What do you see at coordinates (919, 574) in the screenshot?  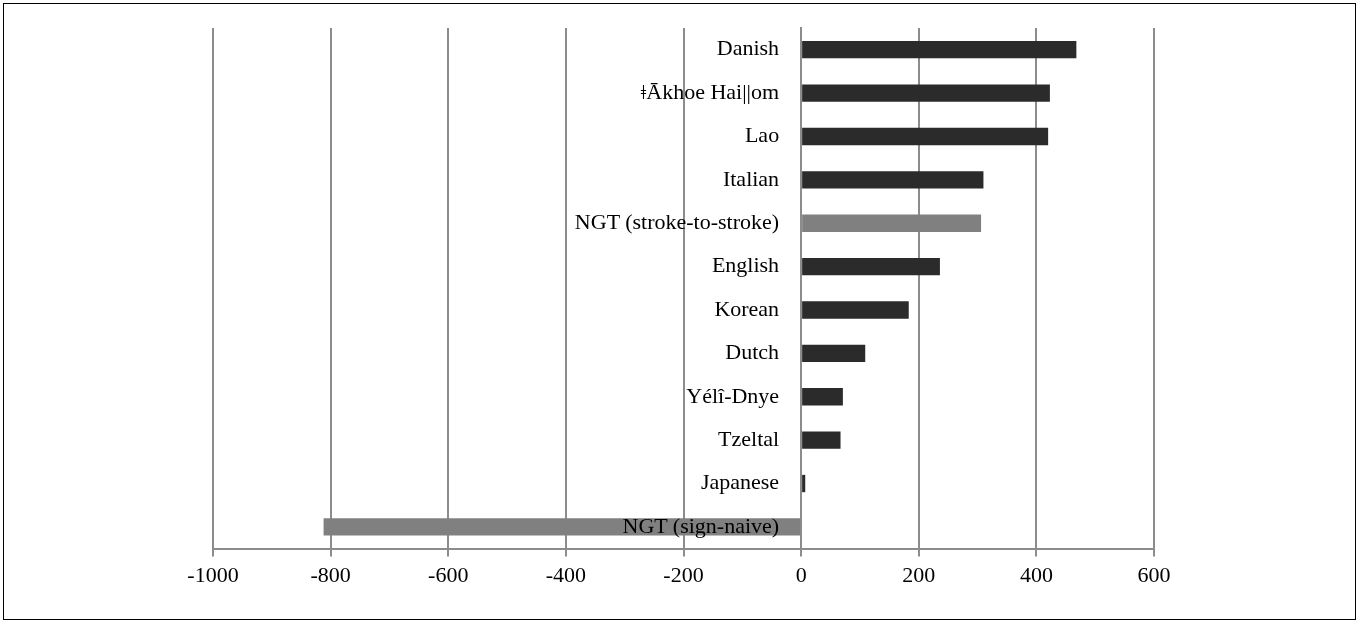 I see `x-tick-label: 200` at bounding box center [919, 574].